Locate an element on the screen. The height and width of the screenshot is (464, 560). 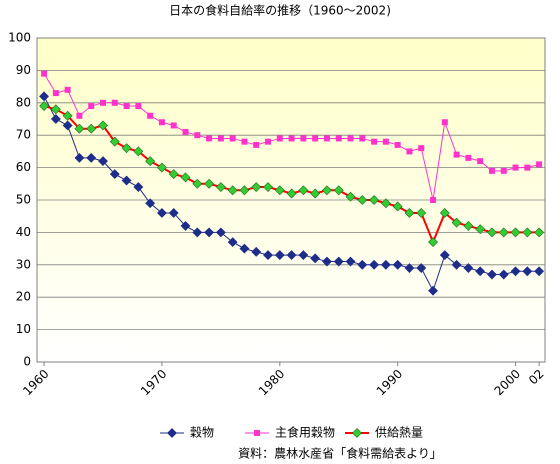
y-tick-label: 30 is located at coordinates (23, 264).